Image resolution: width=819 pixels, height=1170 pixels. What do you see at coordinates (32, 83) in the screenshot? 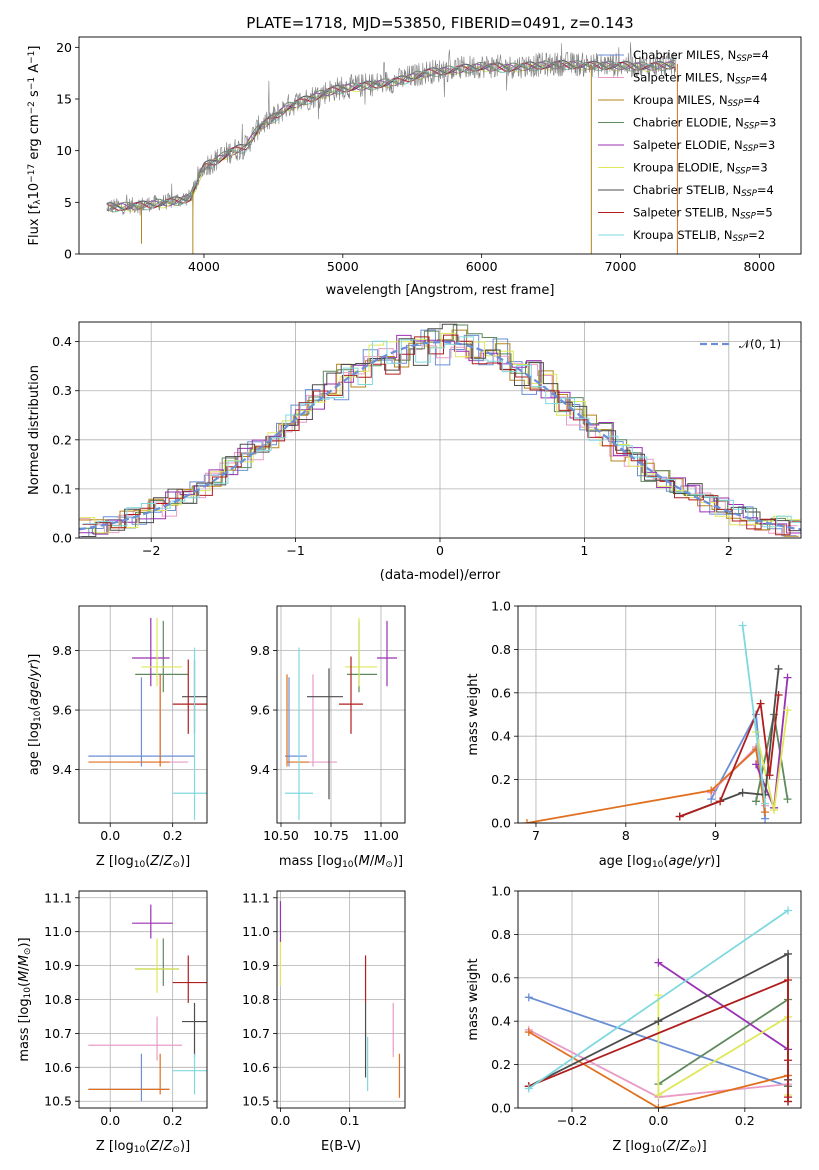
I see `label-part: −1` at bounding box center [32, 83].